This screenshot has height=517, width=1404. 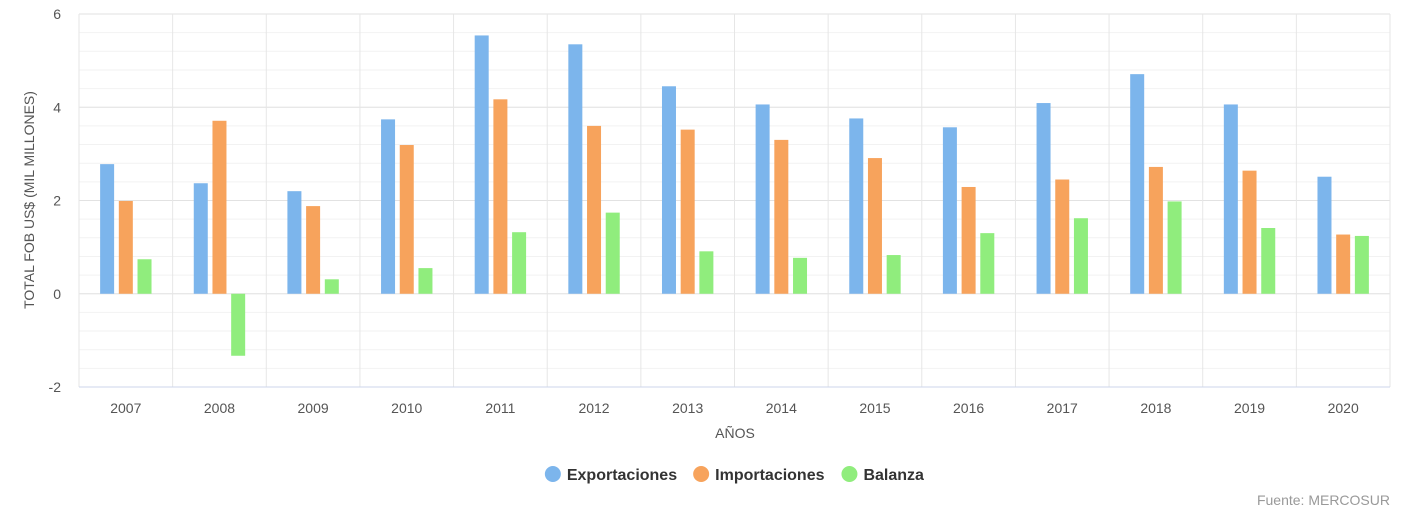 I want to click on bar-importaciones-2017, so click(x=1062, y=236).